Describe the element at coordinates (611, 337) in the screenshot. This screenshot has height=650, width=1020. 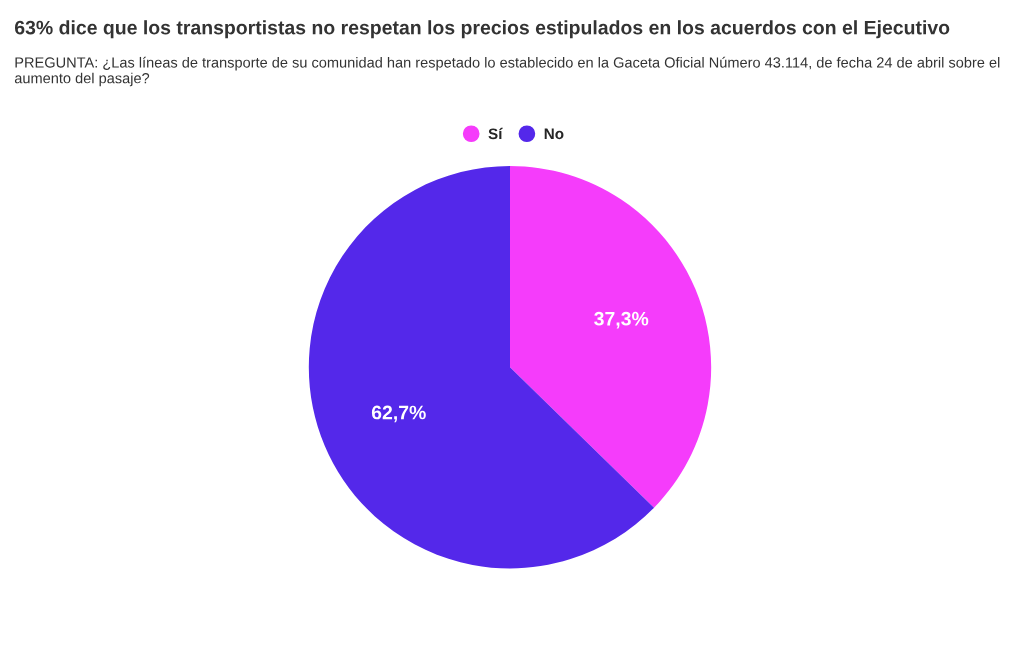
I see `pie-slice` at that location.